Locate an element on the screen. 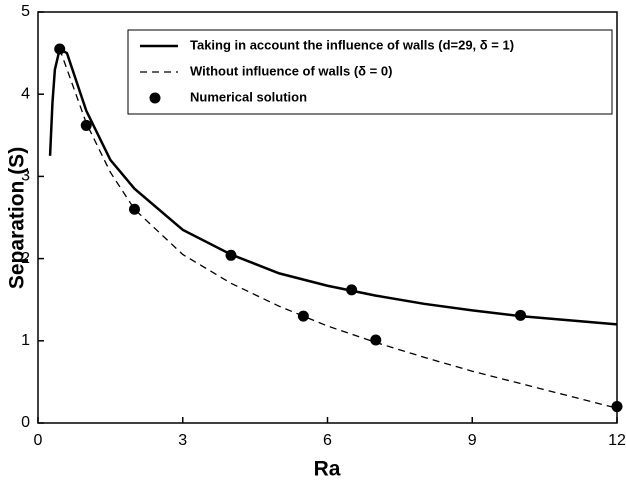 The width and height of the screenshot is (626, 493). legend-marker is located at coordinates (155, 98).